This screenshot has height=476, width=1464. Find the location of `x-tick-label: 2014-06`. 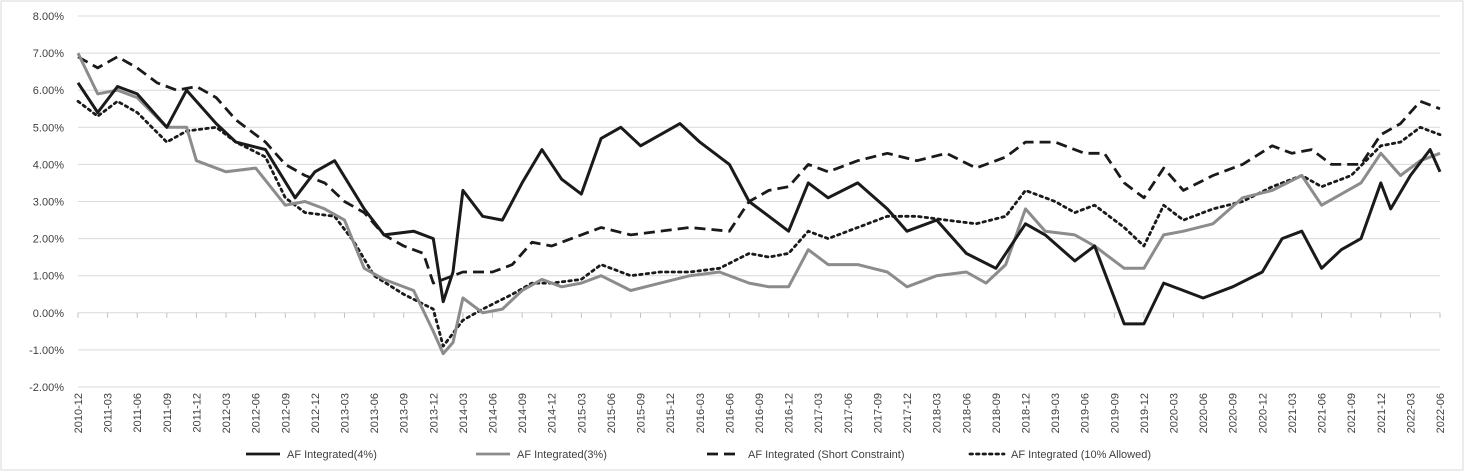

x-tick-label: 2014-06 is located at coordinates (494, 413).